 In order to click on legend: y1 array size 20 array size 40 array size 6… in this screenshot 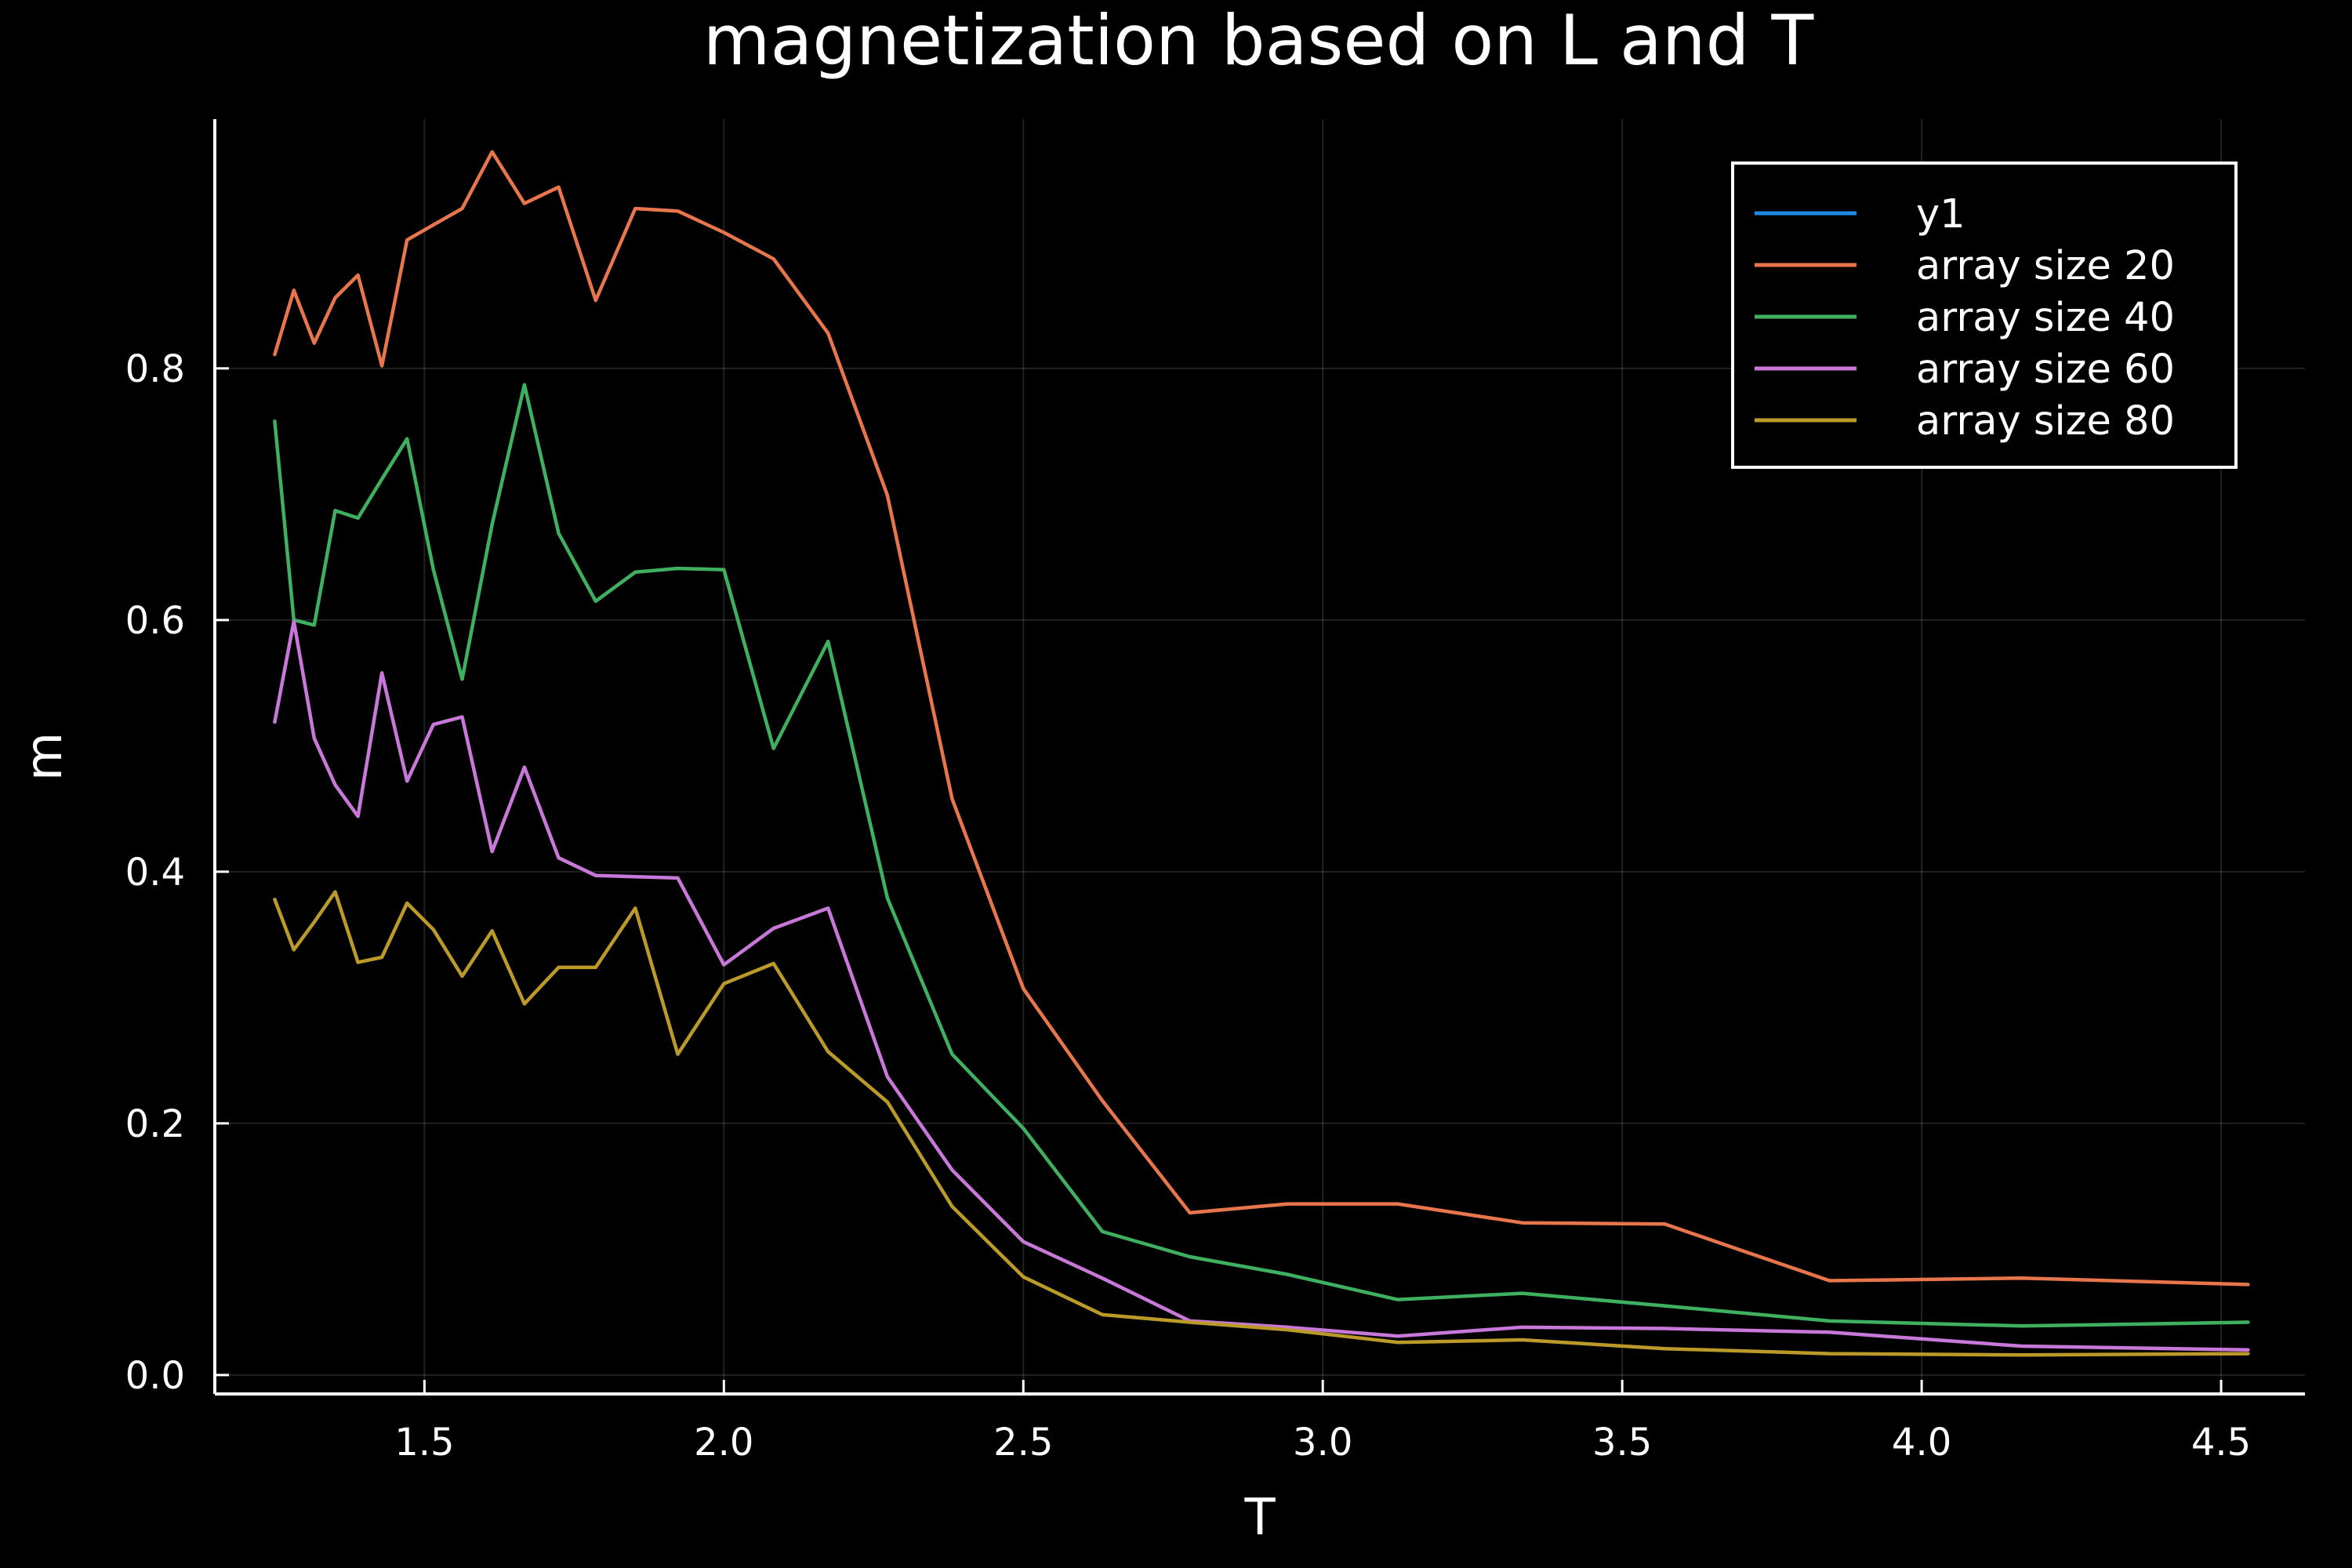, I will do `click(1984, 315)`.